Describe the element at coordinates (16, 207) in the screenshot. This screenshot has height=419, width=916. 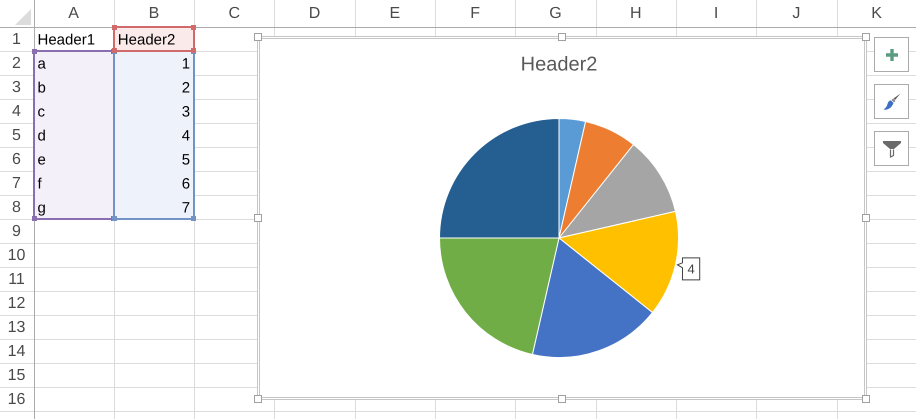
I see `text: 8` at that location.